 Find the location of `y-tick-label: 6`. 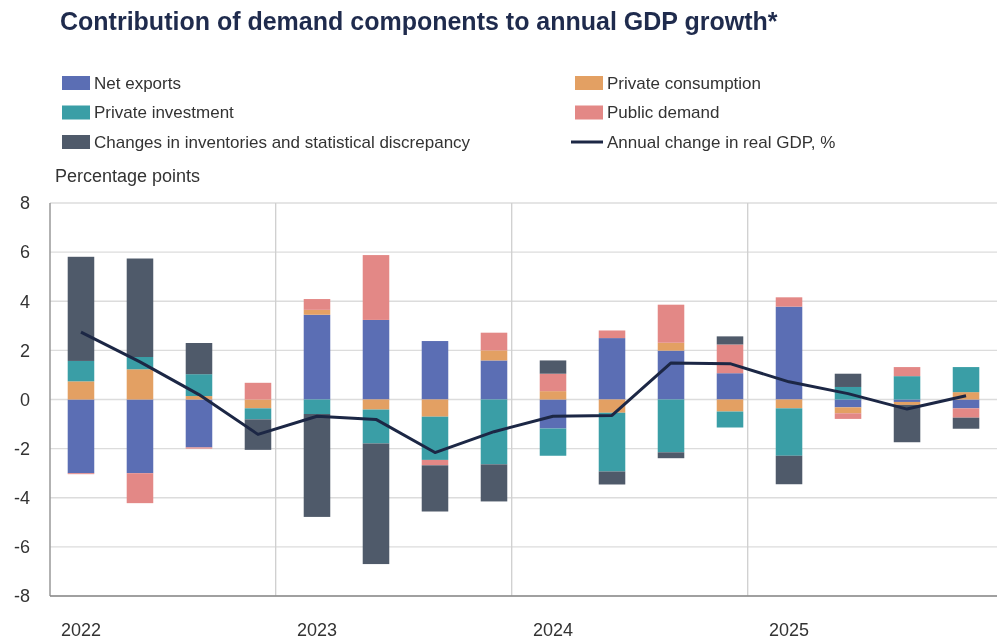

y-tick-label: 6 is located at coordinates (24, 252).